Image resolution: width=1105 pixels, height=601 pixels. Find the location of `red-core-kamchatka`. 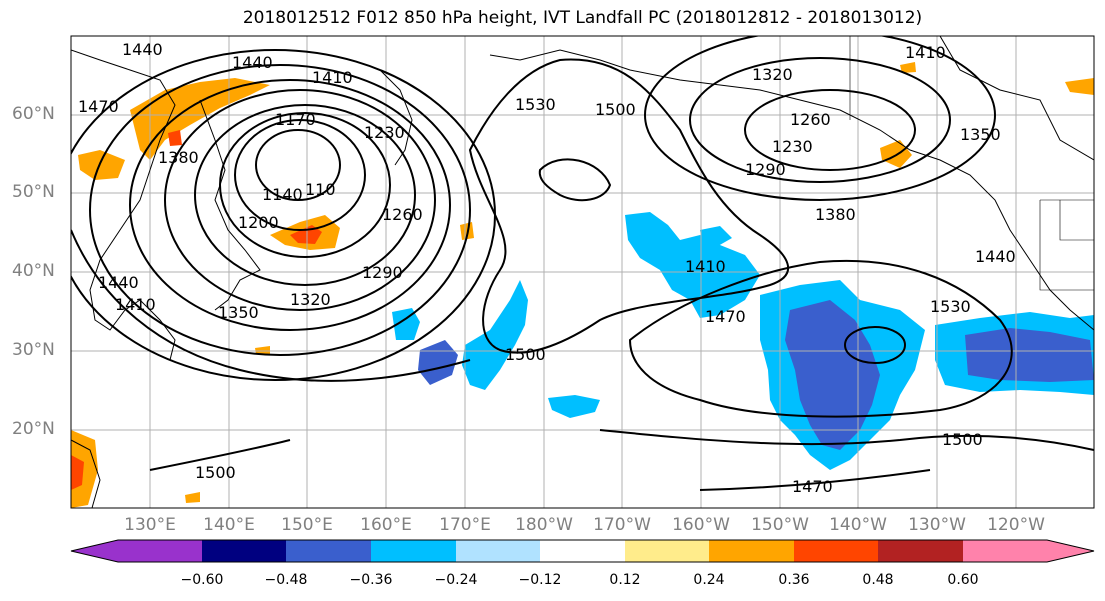

red-core-kamchatka is located at coordinates (175, 138).